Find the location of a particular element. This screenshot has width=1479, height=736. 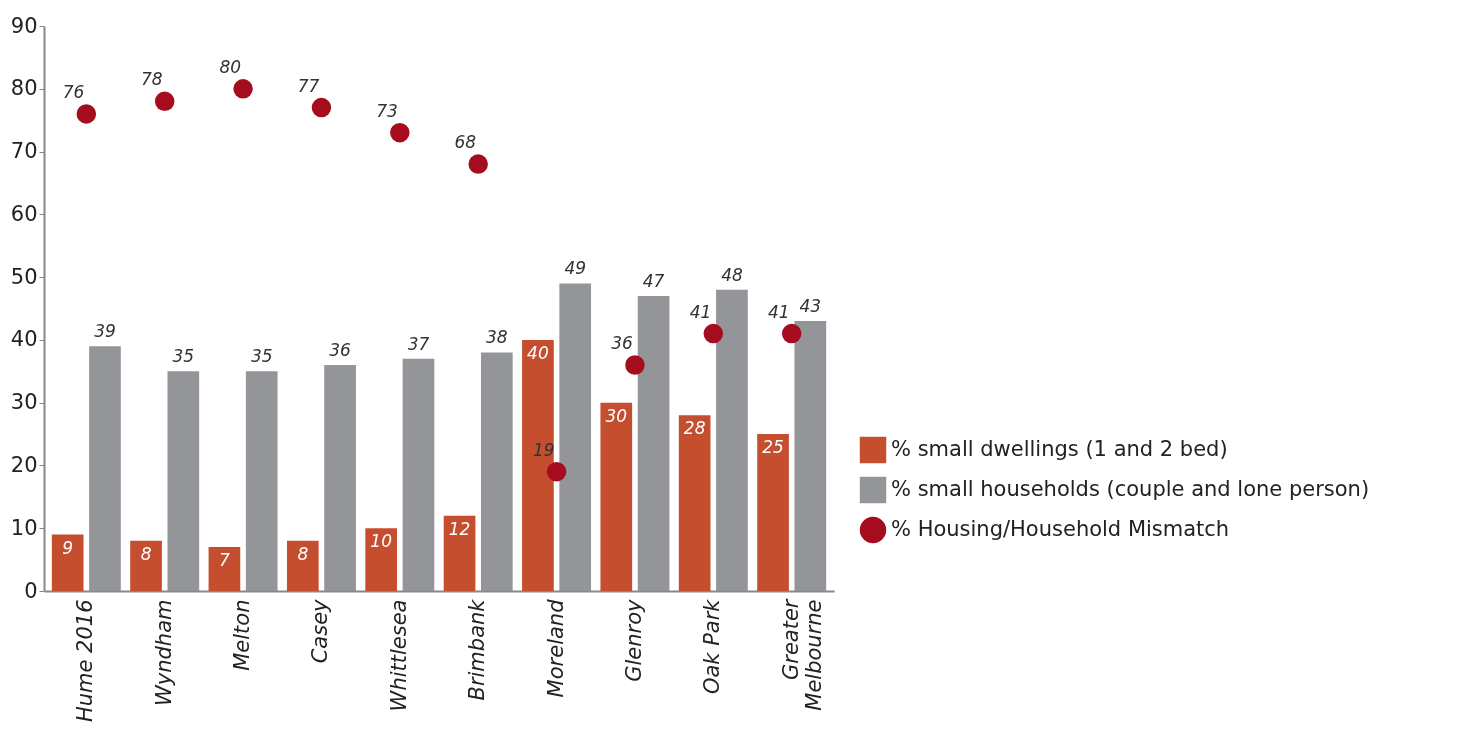

data-label: 28 is located at coordinates (694, 428).